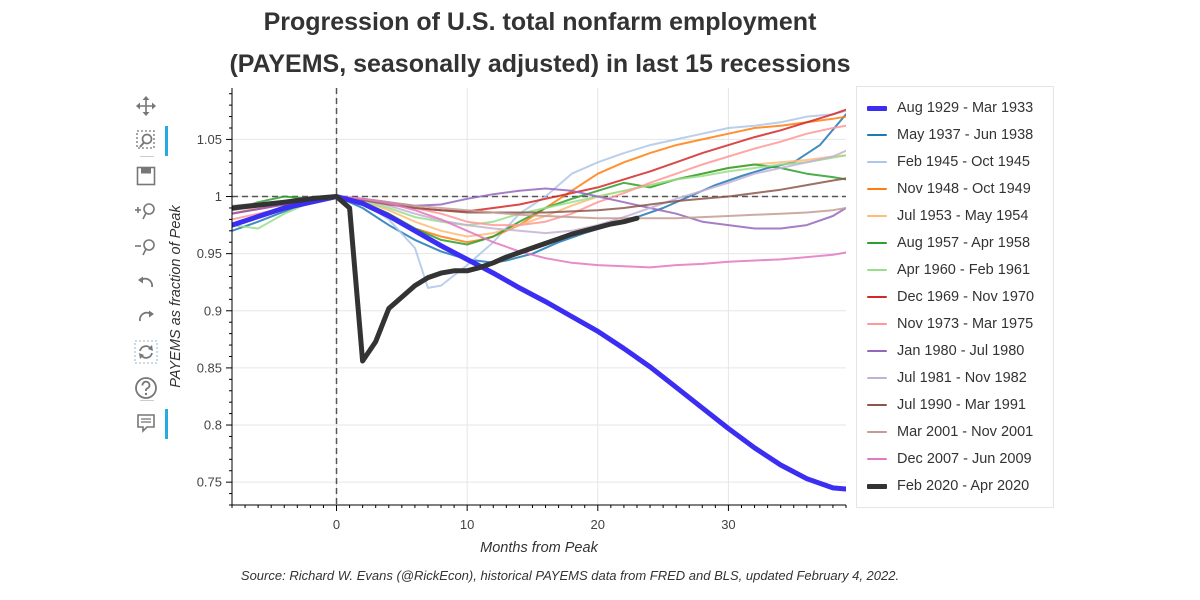 The height and width of the screenshot is (600, 1200). What do you see at coordinates (963, 162) in the screenshot?
I see `legend-label: Feb 1945 - Oct 1945` at bounding box center [963, 162].